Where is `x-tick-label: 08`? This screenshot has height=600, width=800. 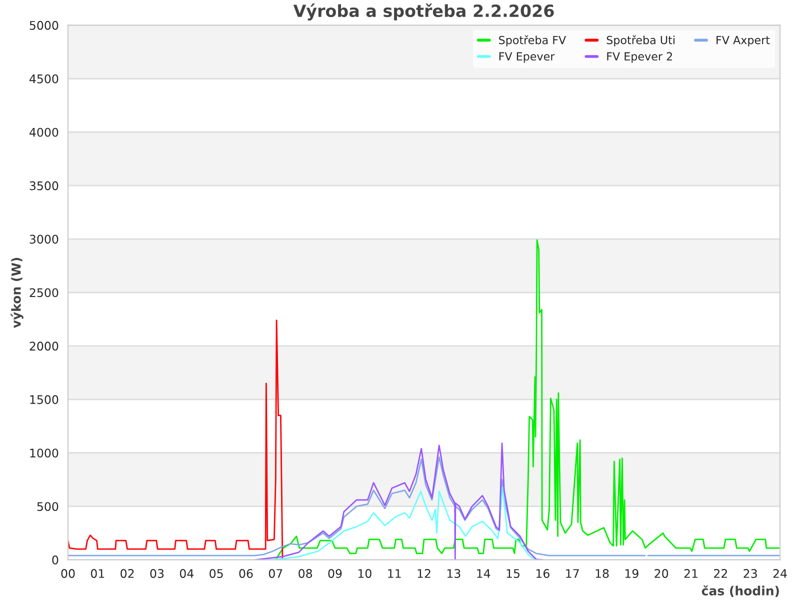
x-tick-label: 08 is located at coordinates (305, 573).